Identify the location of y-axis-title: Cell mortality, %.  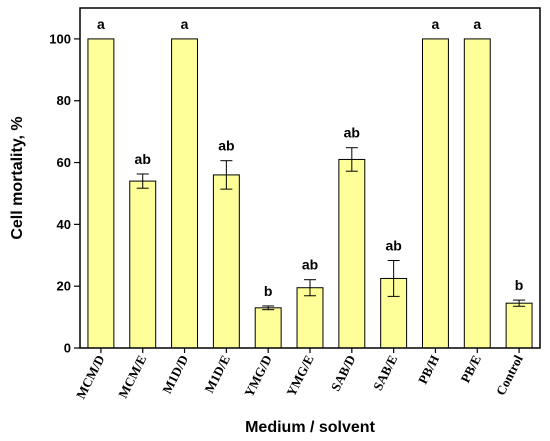
(17, 177).